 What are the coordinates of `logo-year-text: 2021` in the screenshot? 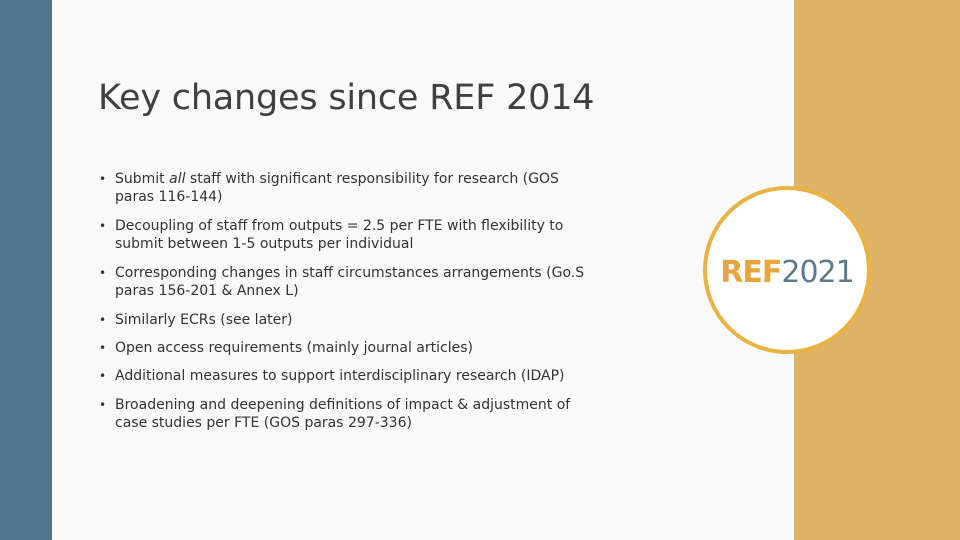 It's located at (817, 272).